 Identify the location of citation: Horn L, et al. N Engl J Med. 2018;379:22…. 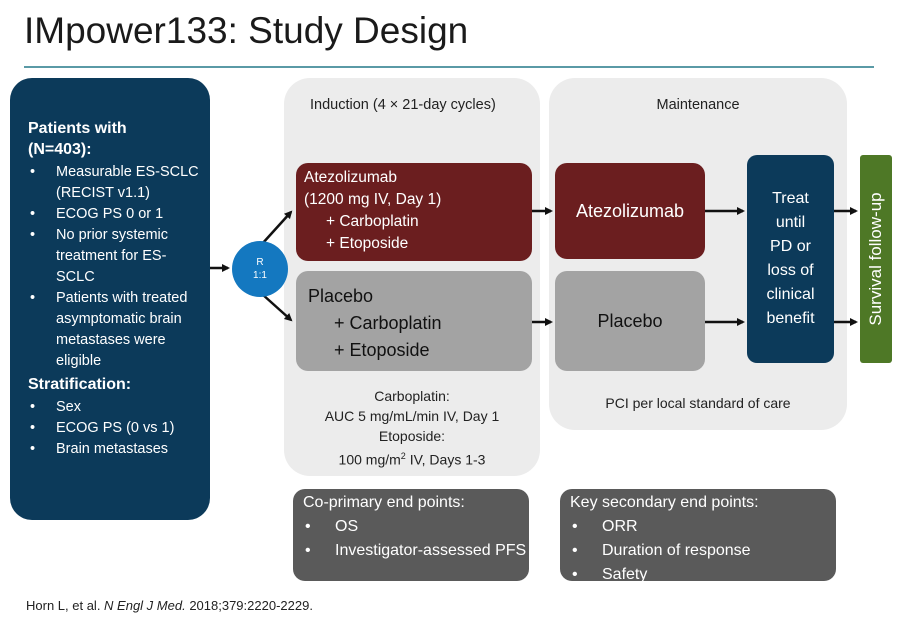
(169, 605).